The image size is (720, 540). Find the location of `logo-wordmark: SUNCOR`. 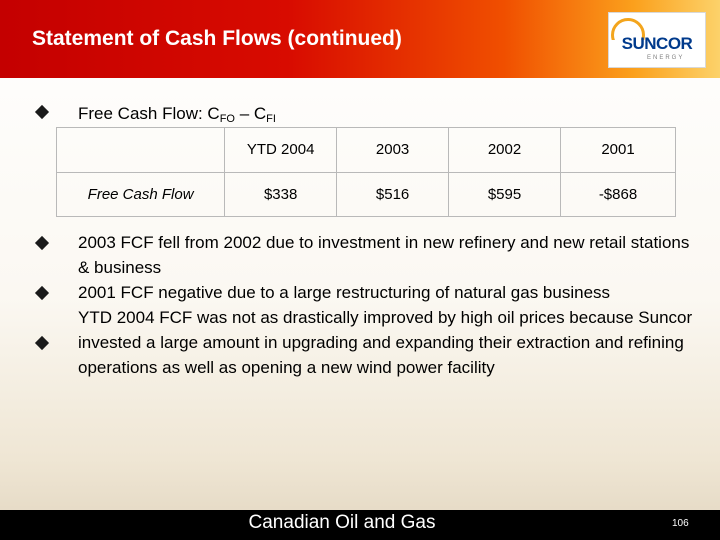

logo-wordmark: SUNCOR is located at coordinates (657, 43).